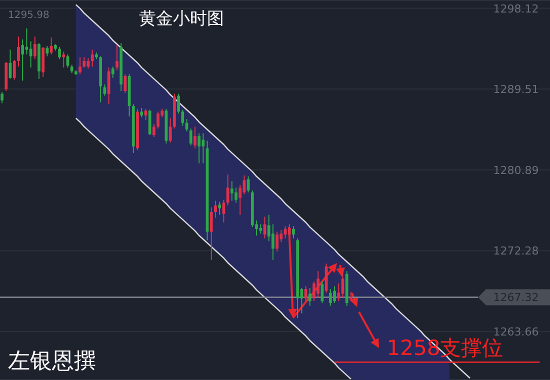 This screenshot has height=380, width=550. Describe the element at coordinates (181, 19) in the screenshot. I see `title: 黄金小时图` at that location.